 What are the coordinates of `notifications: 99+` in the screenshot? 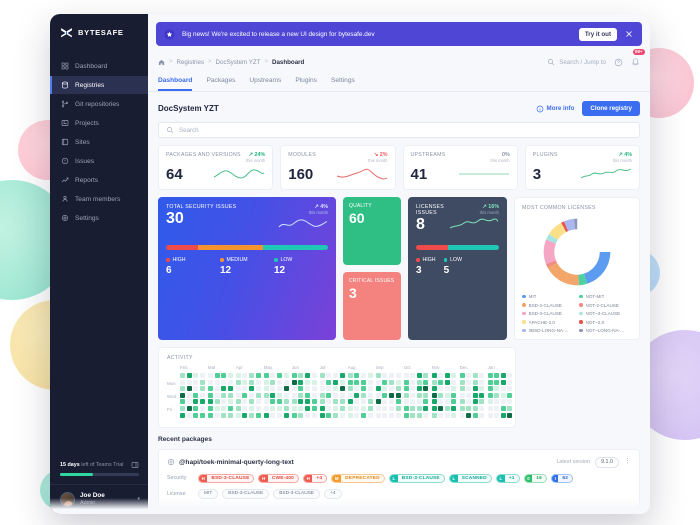 It's located at (638, 60).